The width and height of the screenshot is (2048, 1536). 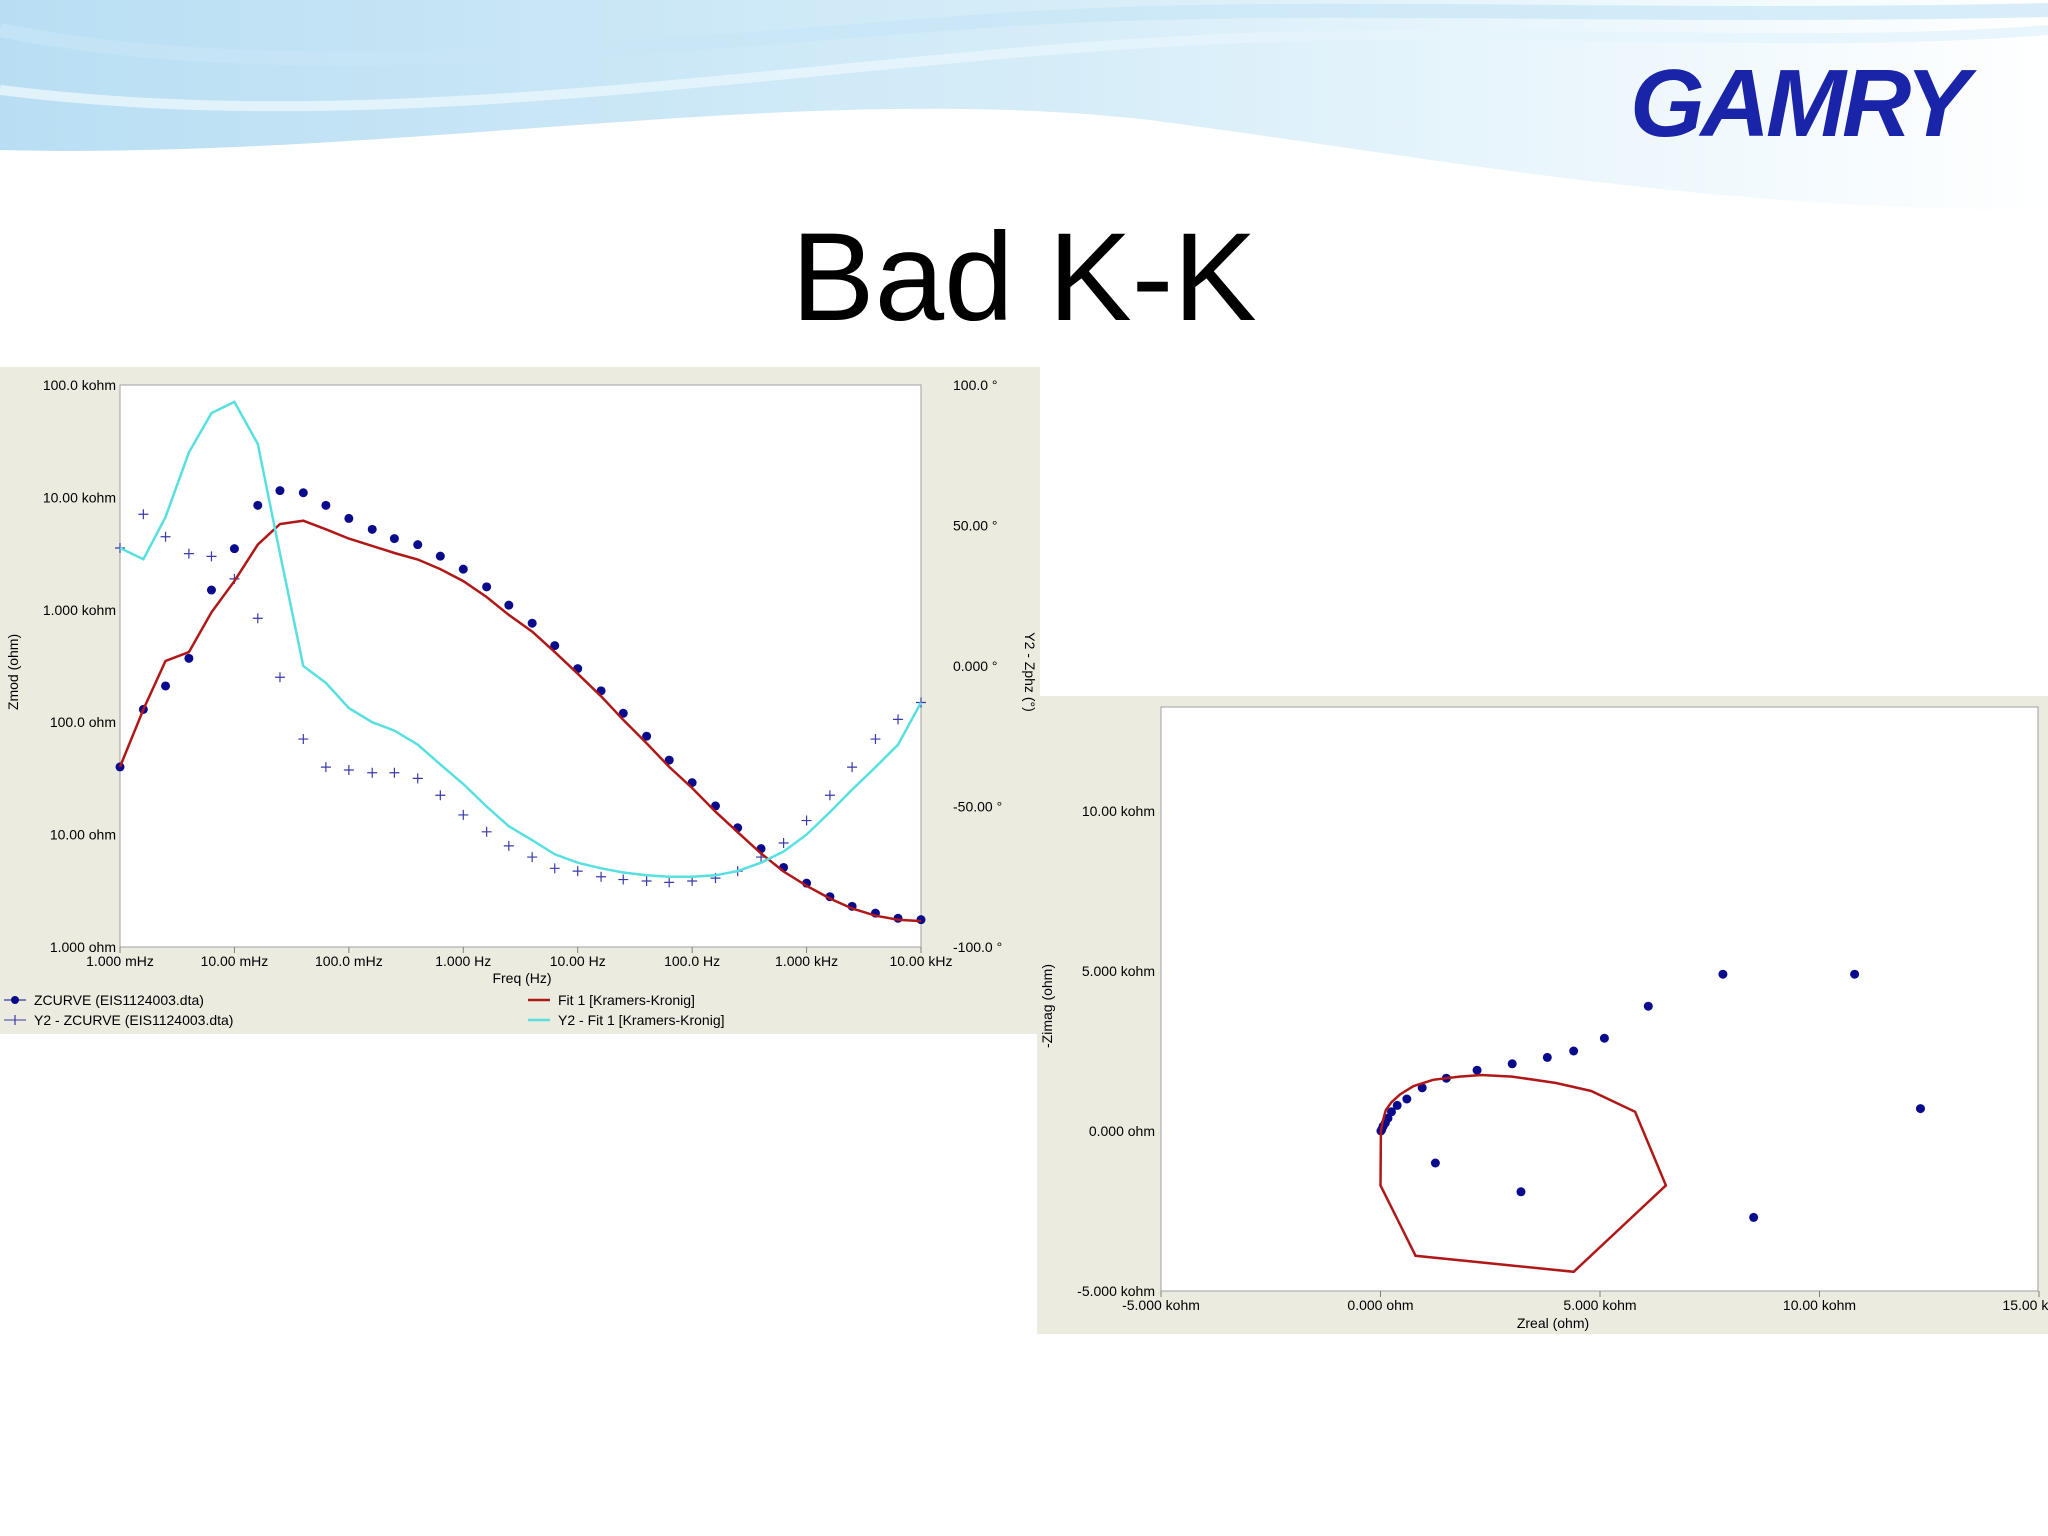 I want to click on gamry-logo: GAMRY, so click(x=1806, y=99).